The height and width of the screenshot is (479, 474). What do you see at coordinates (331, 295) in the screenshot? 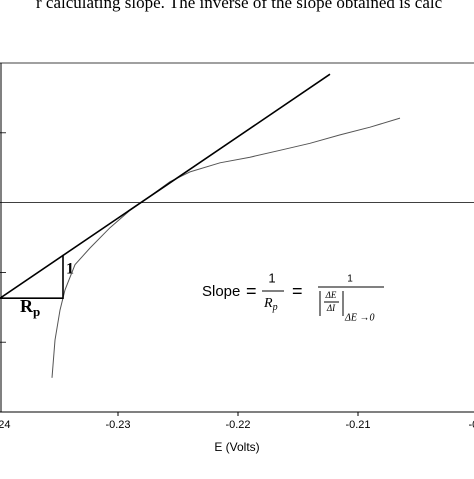
I see `formula-de: ΔE` at bounding box center [331, 295].